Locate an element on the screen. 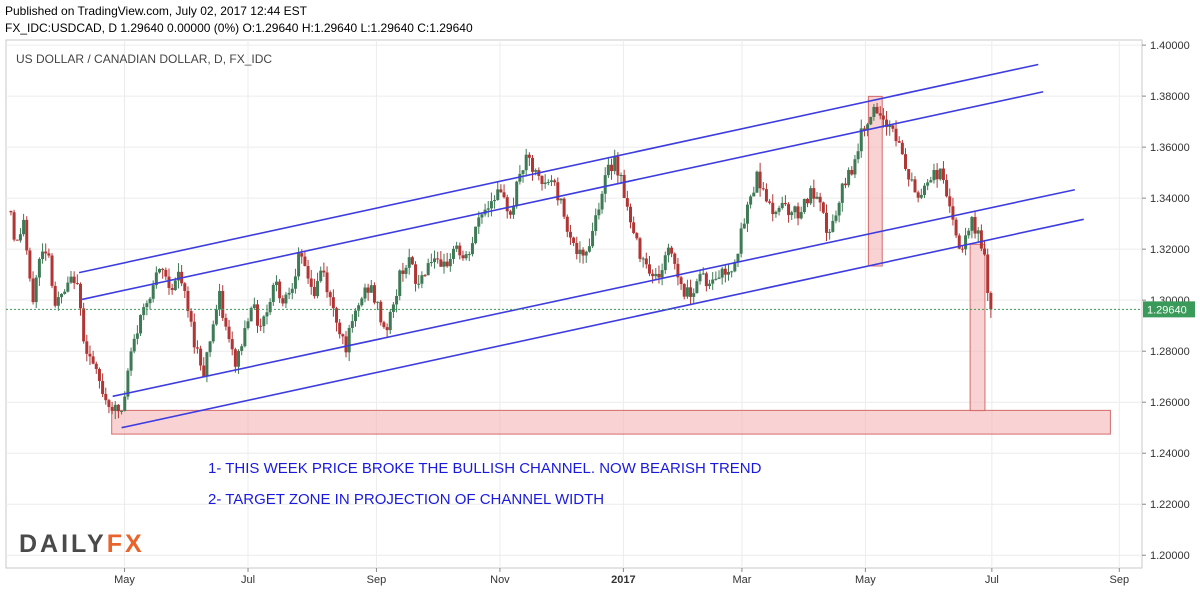  x-tick-label: Nov is located at coordinates (500, 580).